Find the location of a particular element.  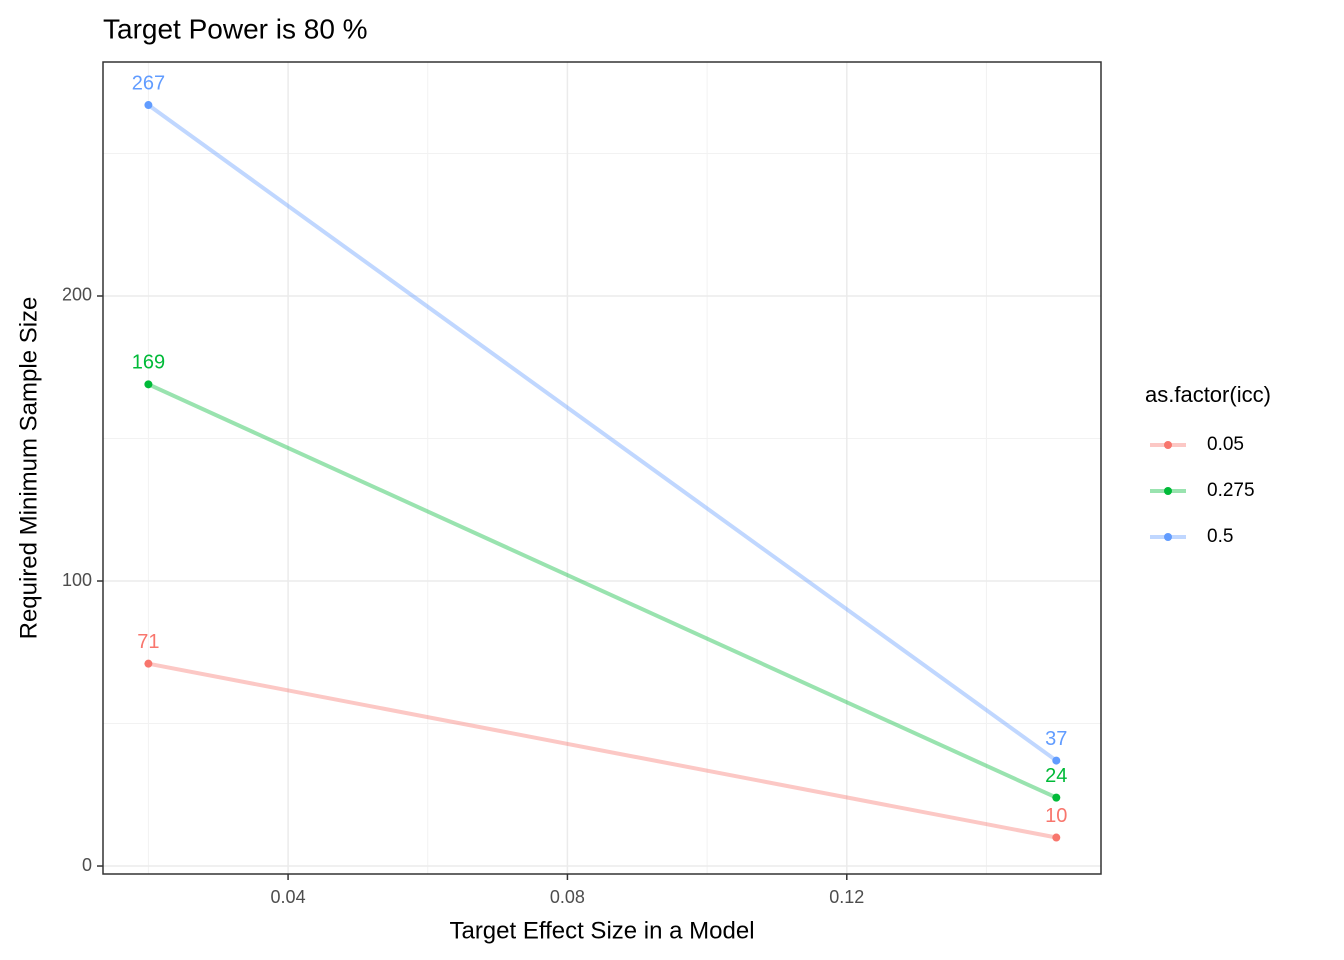

chart-title: Target Power is 80 % is located at coordinates (235, 28).